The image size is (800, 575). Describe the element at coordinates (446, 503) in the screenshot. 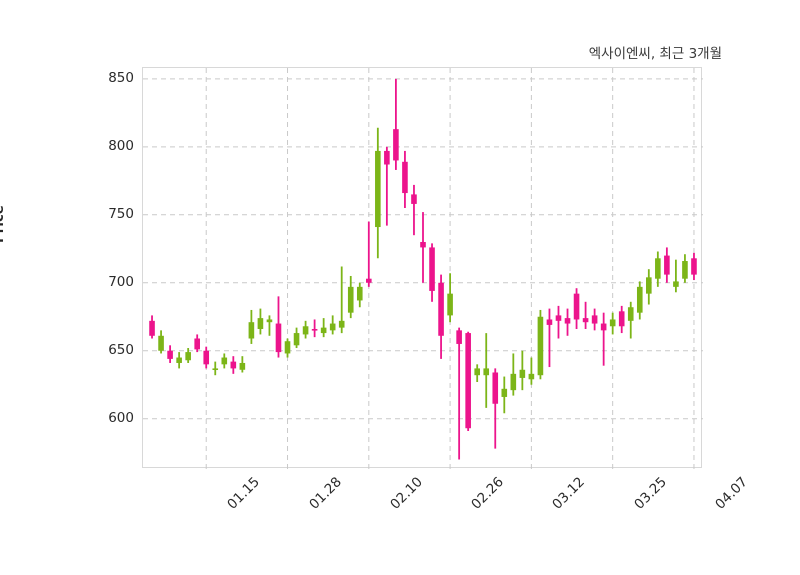

I see `x-axis-tick-labels: 01.15 01.28 02.10 02.26 03.12 03.25 04.07` at that location.